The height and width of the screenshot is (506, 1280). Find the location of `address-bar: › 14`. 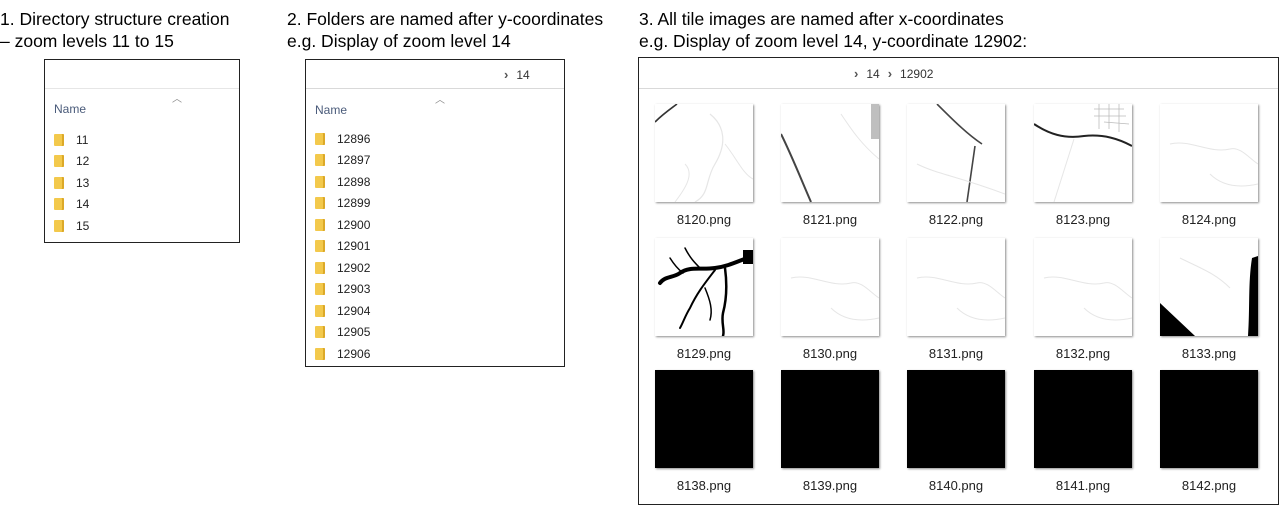

address-bar: › 14 is located at coordinates (435, 74).